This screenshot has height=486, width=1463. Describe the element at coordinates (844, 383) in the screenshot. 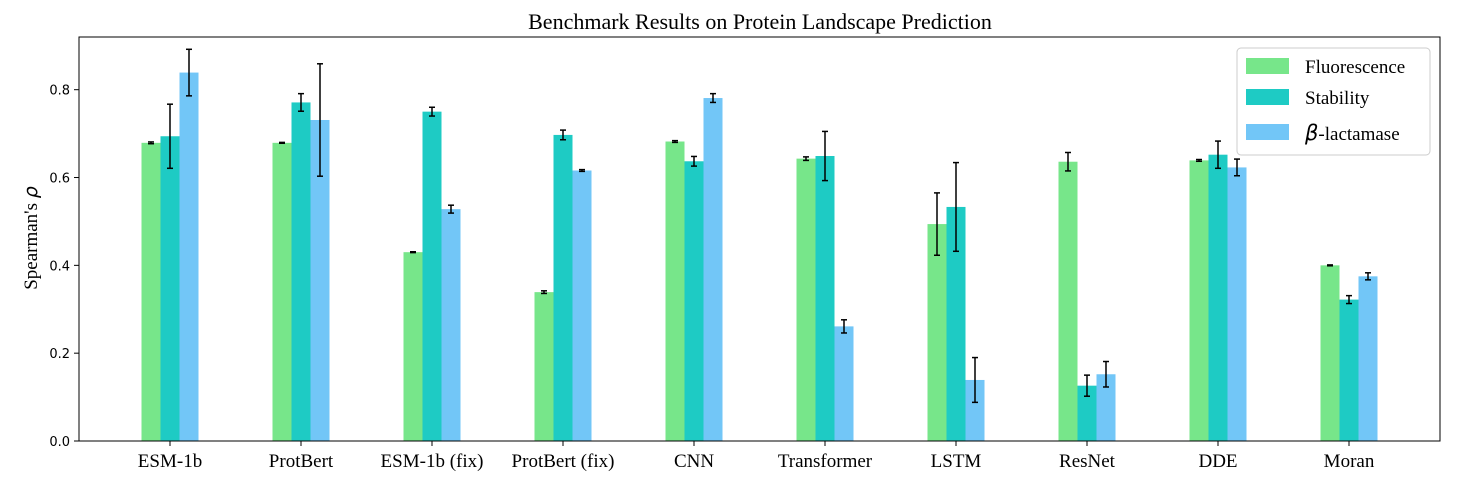

I see `bar-lactamase-transformer` at that location.